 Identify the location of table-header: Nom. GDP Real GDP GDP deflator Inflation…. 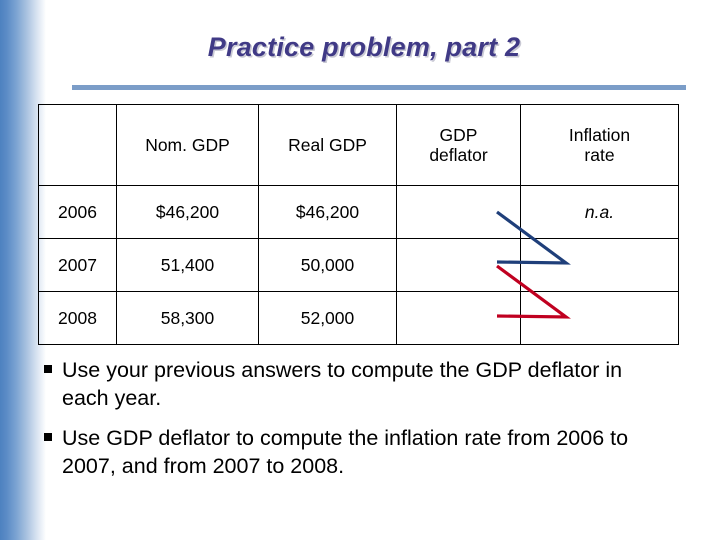
(358, 145).